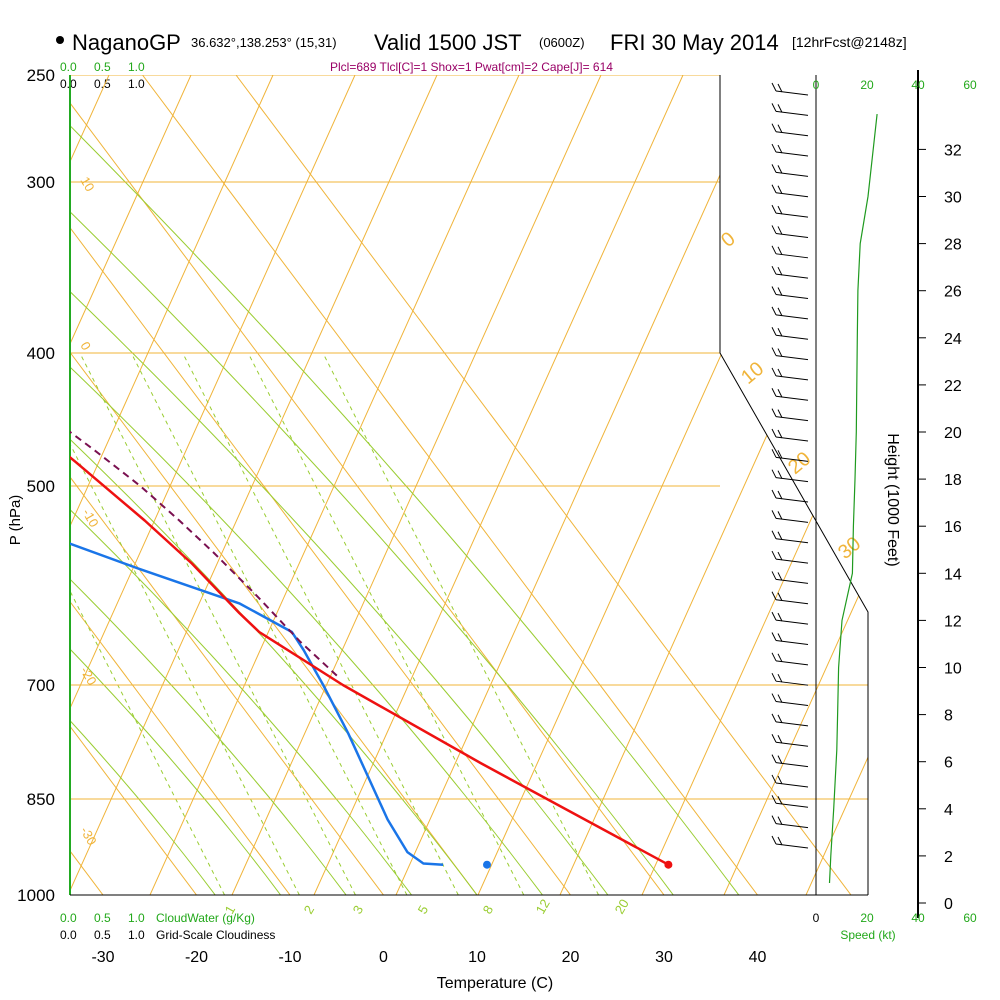  Describe the element at coordinates (953, 574) in the screenshot. I see `height-tick-label: 14` at that location.